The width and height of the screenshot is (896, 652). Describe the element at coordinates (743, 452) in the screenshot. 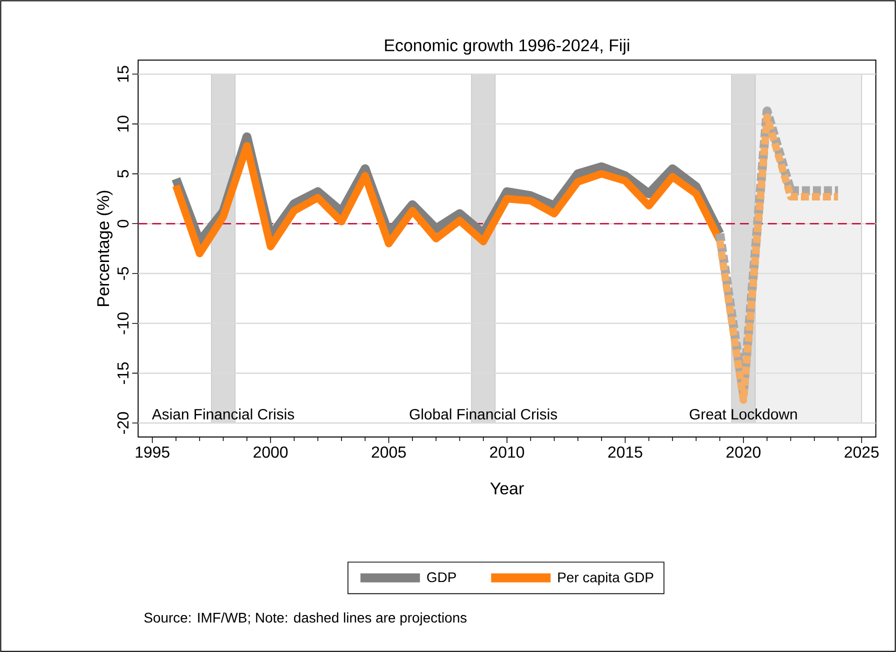

I see `x-tick-label: 2020` at that location.